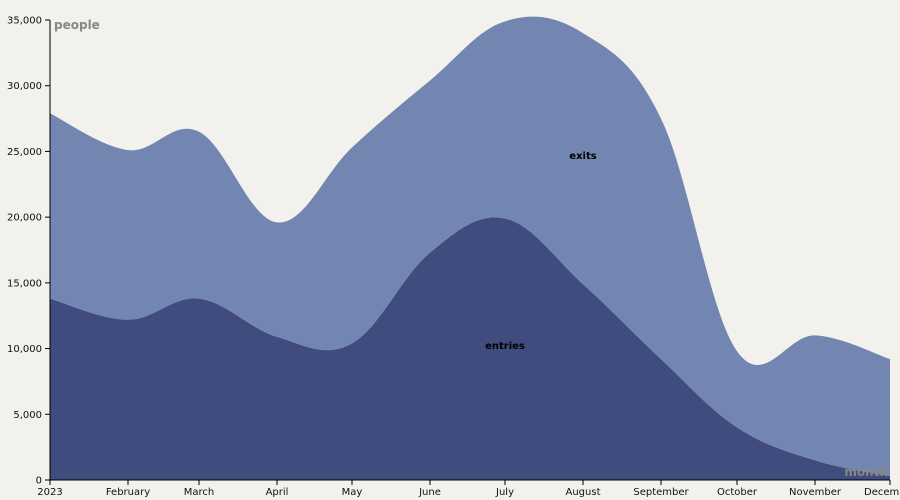  Describe the element at coordinates (24, 283) in the screenshot. I see `y-tick-label: 15,000` at that location.